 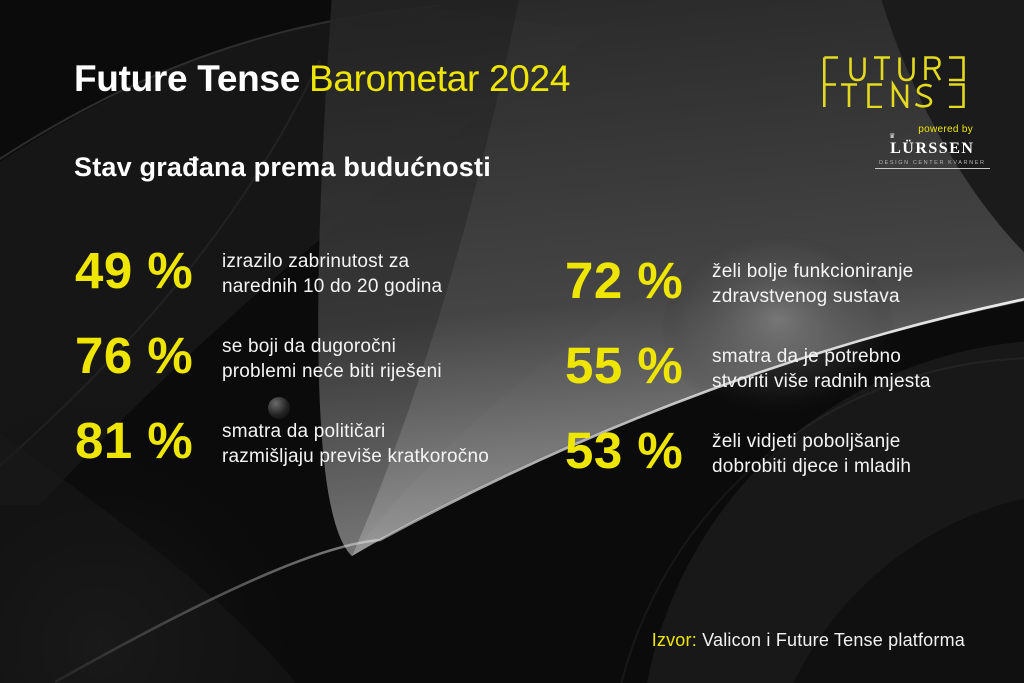 What do you see at coordinates (316, 261) in the screenshot?
I see `stat-description-line: izrazilo zabrinutost za` at bounding box center [316, 261].